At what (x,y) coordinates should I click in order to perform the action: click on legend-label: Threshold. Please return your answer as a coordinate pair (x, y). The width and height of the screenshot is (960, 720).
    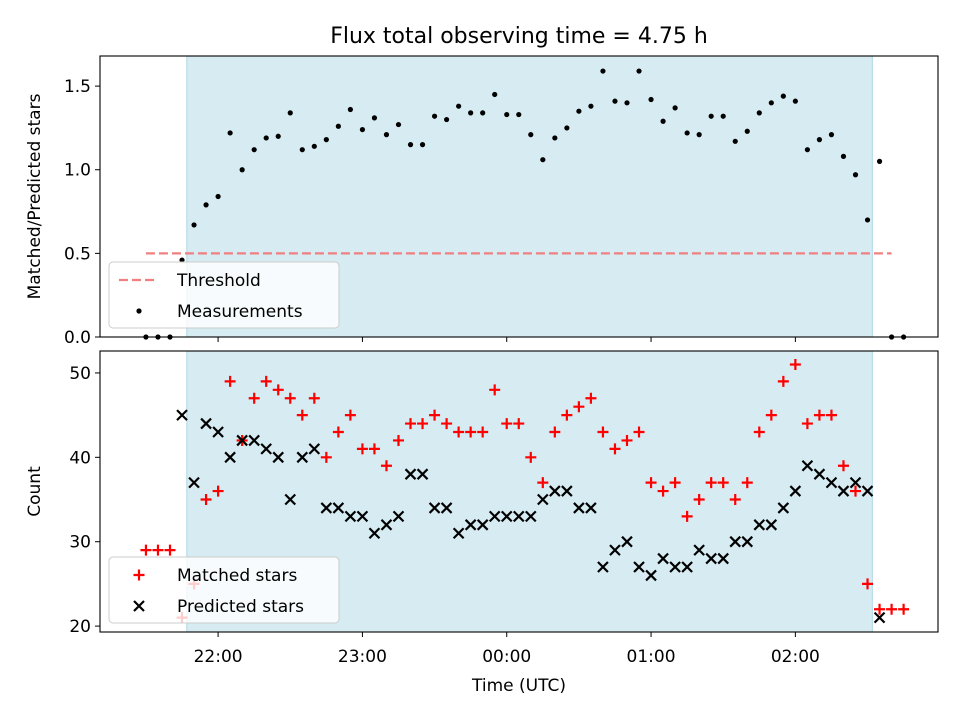
    Looking at the image, I should click on (218, 281).